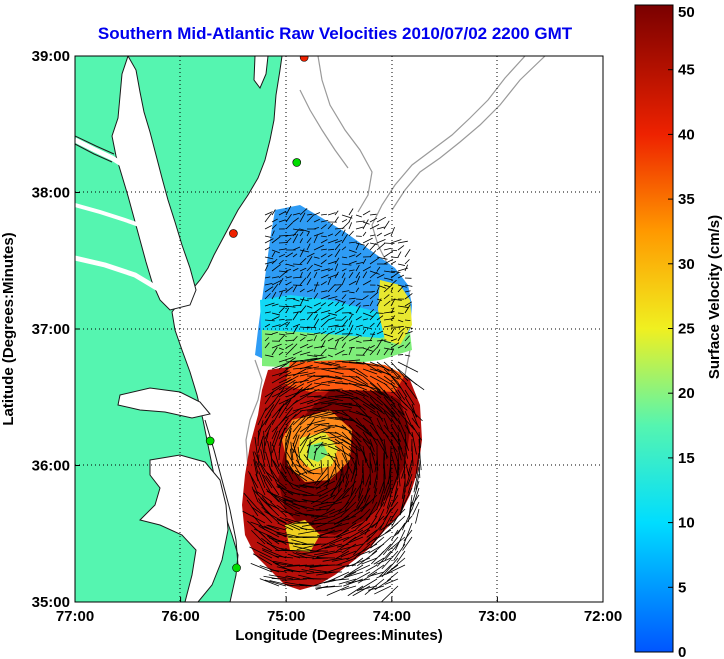 This screenshot has height=659, width=724. Describe the element at coordinates (714, 297) in the screenshot. I see `colorbar-label: Surface Velocity (cm/s)` at that location.